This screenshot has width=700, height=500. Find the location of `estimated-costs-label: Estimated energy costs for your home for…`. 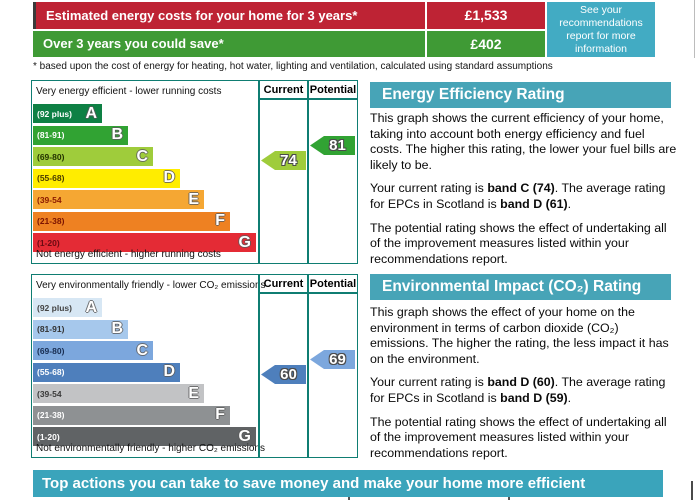

estimated-costs-label: Estimated energy costs for your home for… is located at coordinates (229, 15).